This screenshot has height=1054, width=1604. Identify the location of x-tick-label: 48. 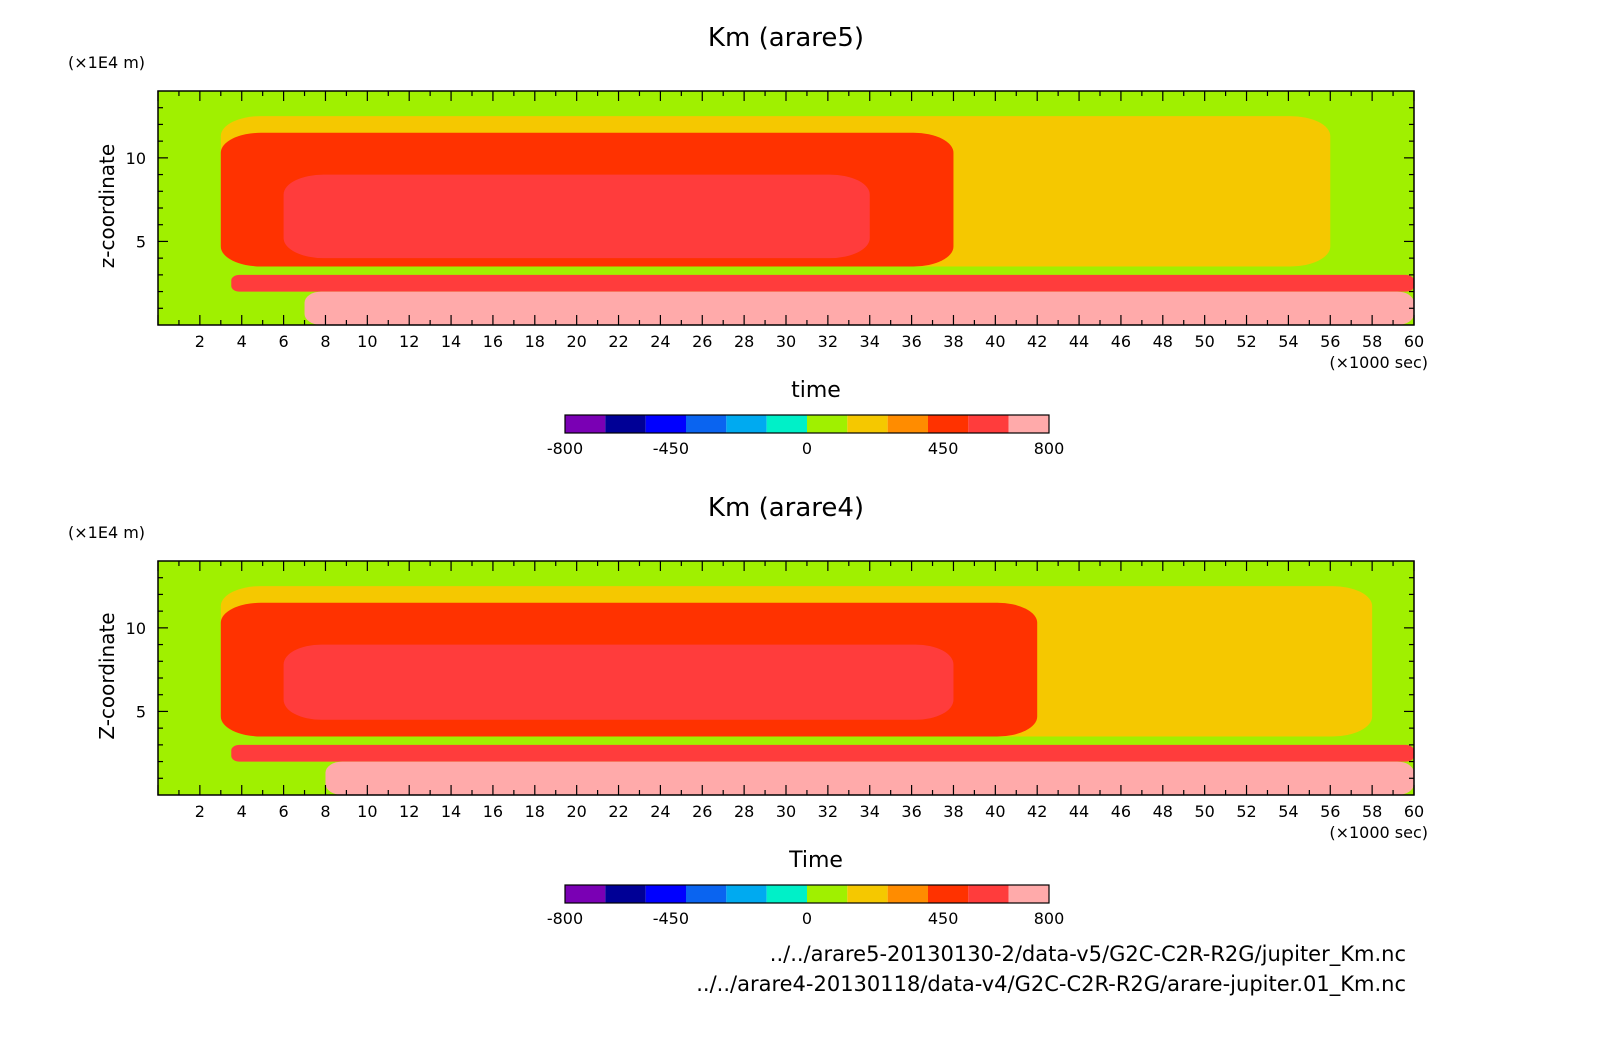
(1163, 811).